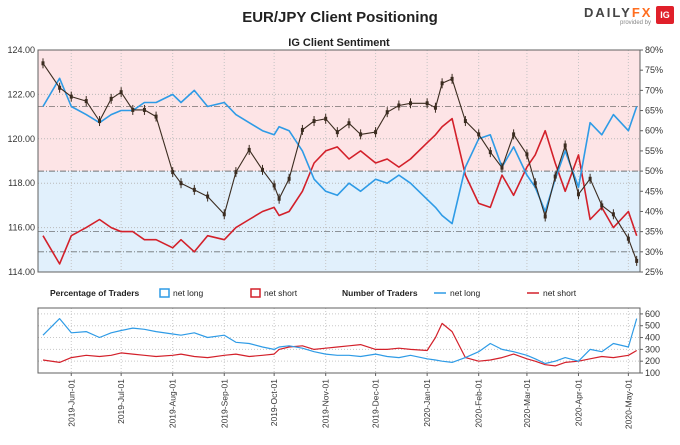  I want to click on x-tick-label: 2020-Apr-01, so click(578, 403).